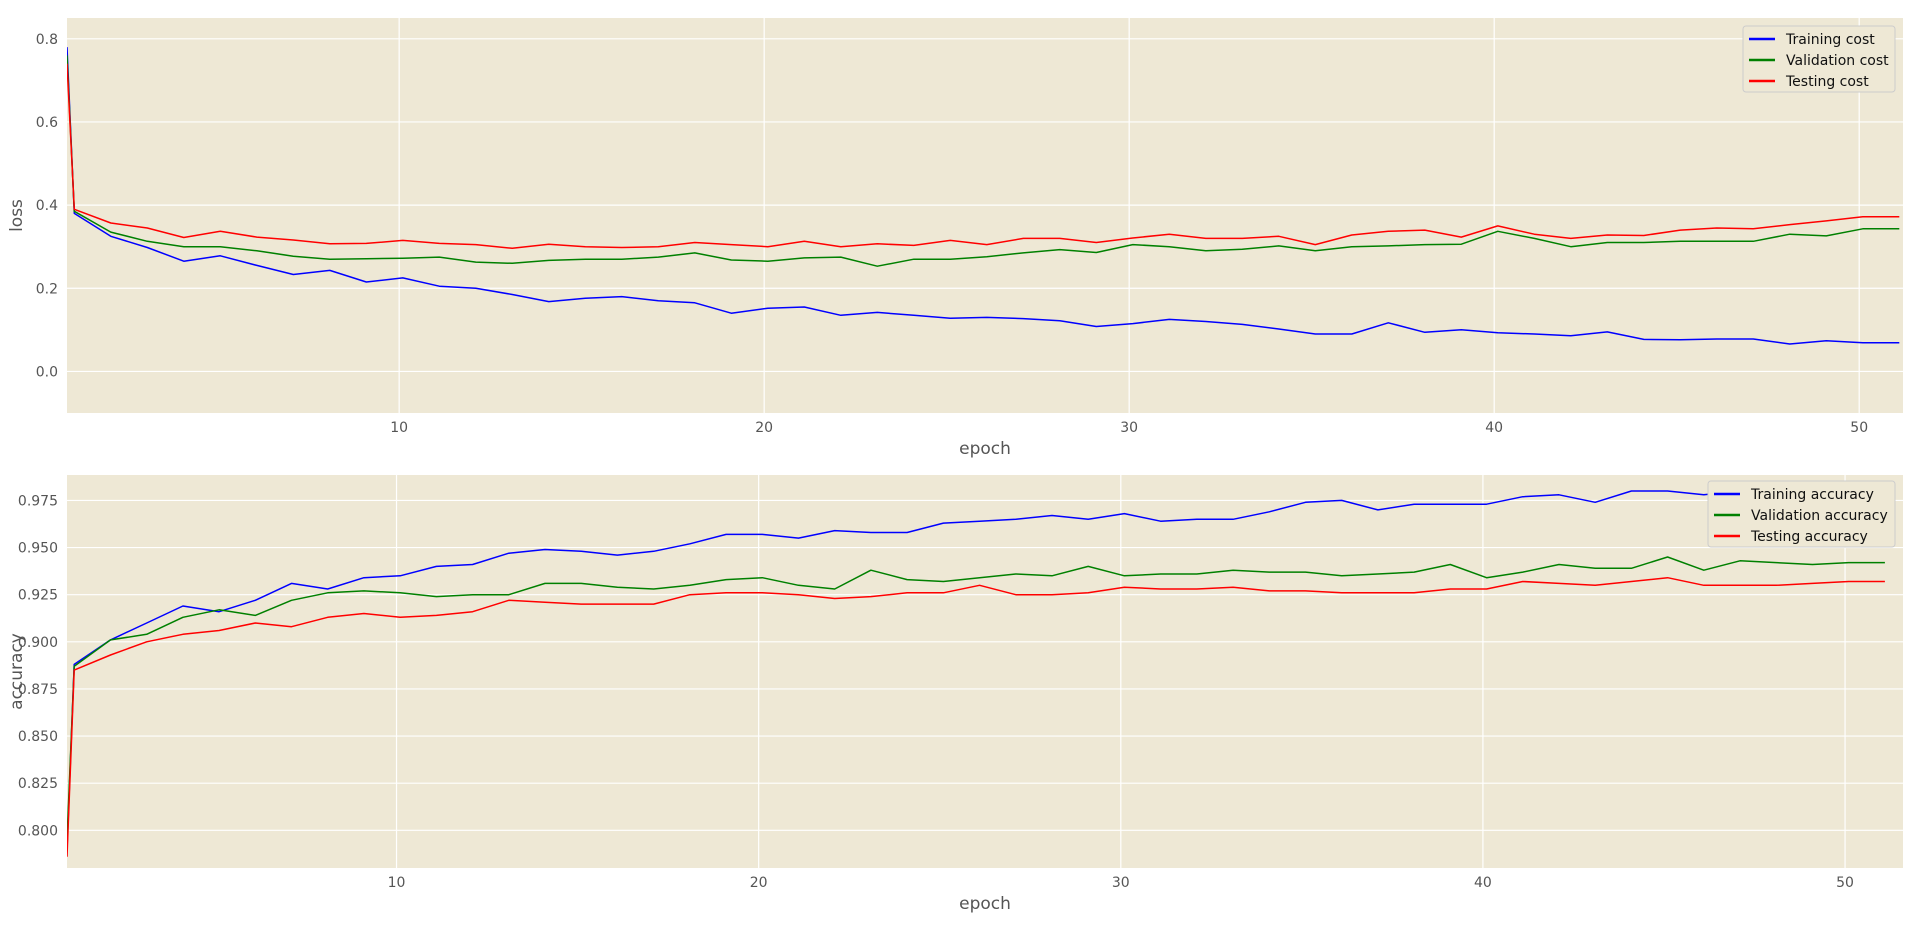  I want to click on y-tick-label: 0.825, so click(38, 784).